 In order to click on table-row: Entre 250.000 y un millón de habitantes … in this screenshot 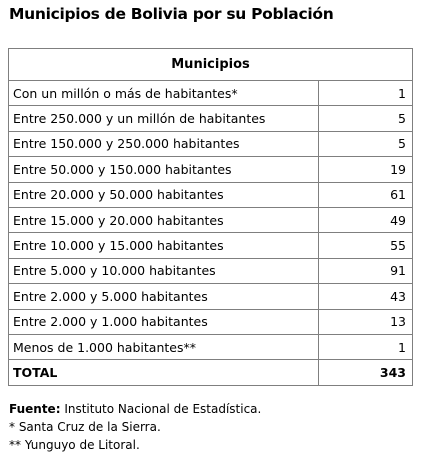, I will do `click(210, 118)`.